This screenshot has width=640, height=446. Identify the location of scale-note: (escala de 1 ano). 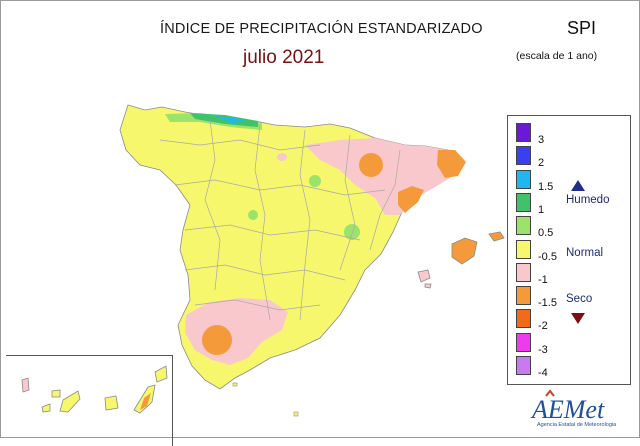
(557, 56).